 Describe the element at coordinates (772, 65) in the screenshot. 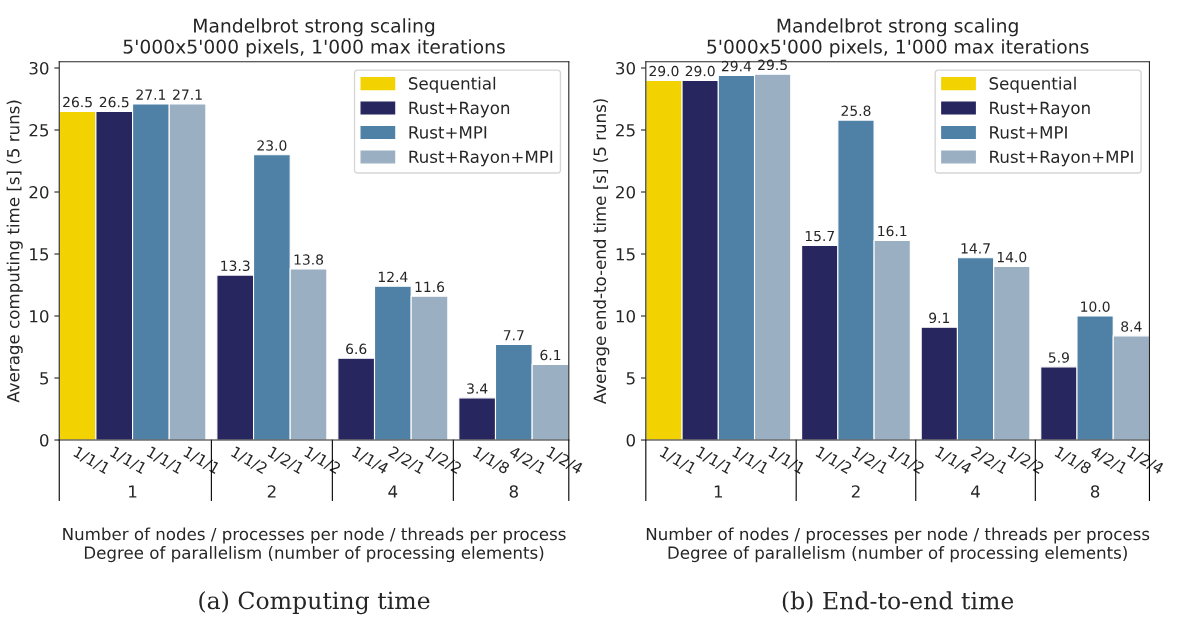

I see `data-label: 29.5` at that location.